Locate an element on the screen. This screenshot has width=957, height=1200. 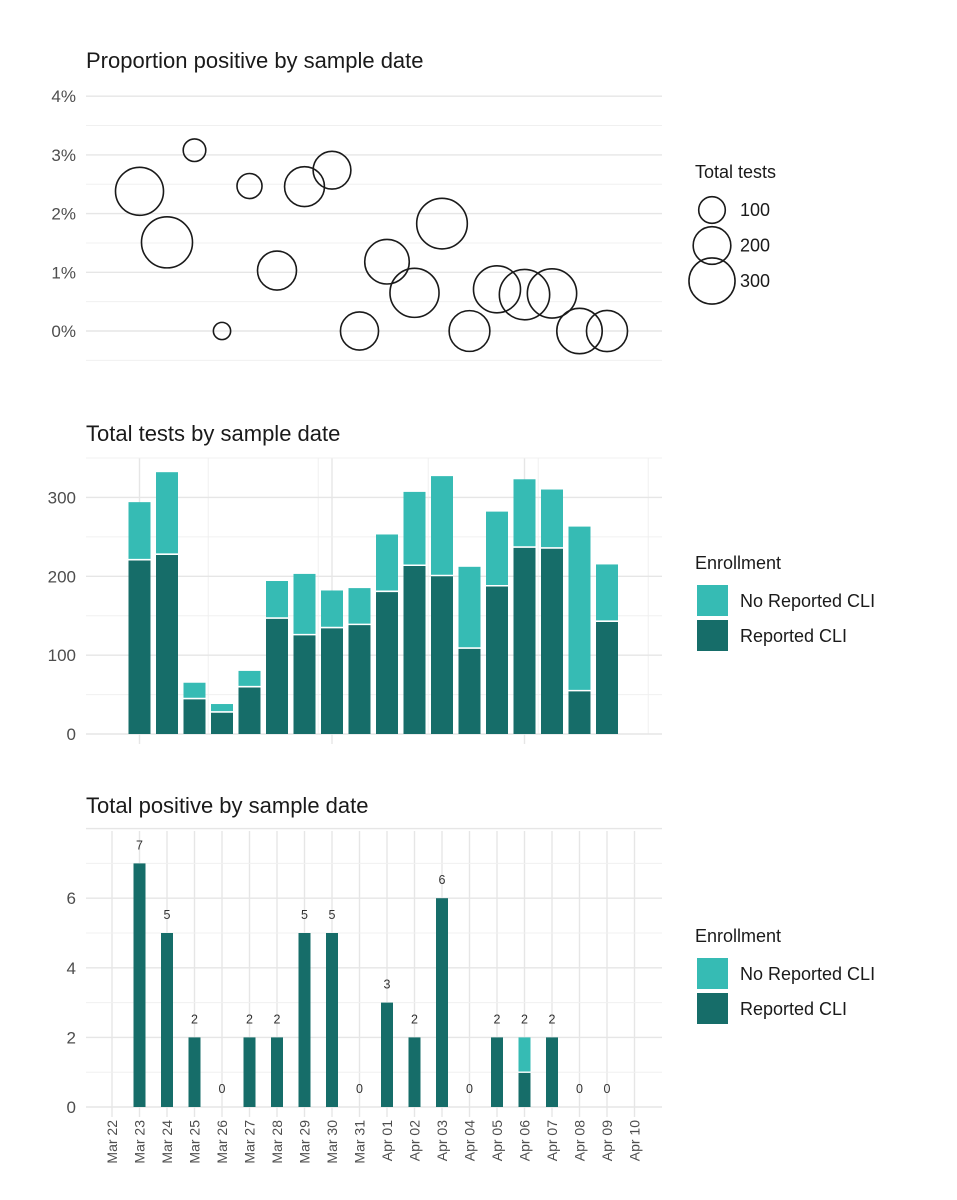
legend-swatch-no-reported-cli is located at coordinates (712, 600).